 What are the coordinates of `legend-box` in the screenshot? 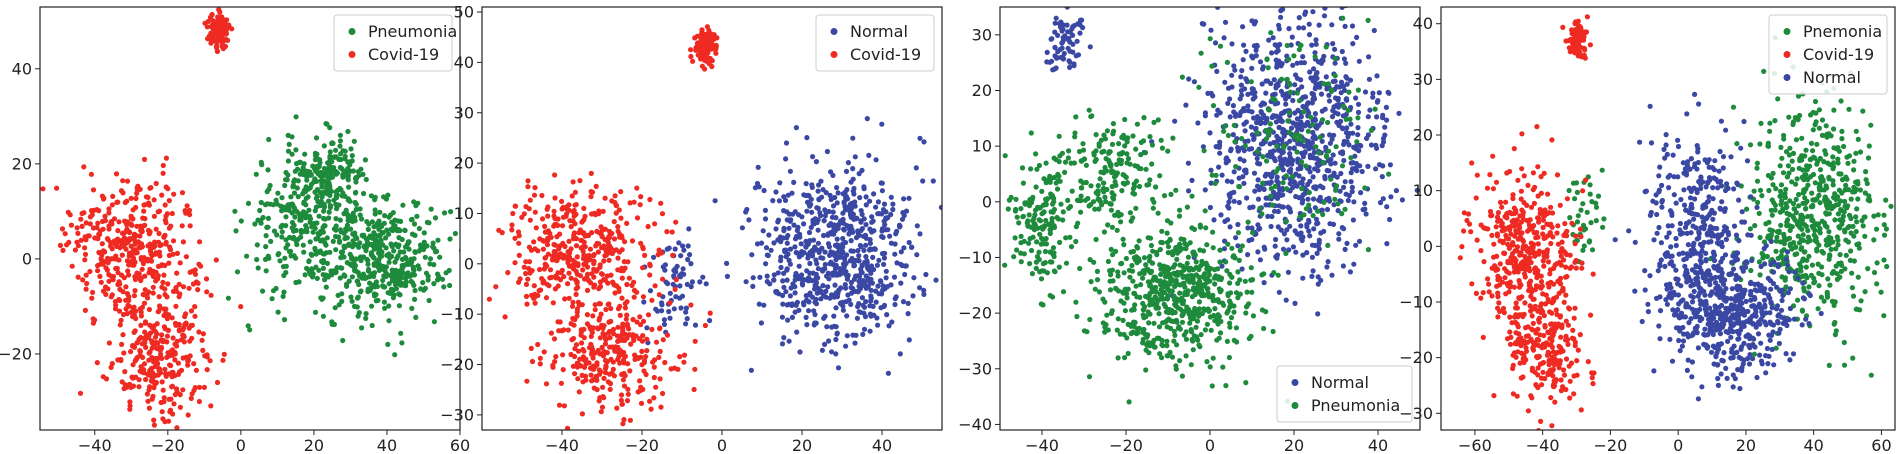 It's located at (393, 43).